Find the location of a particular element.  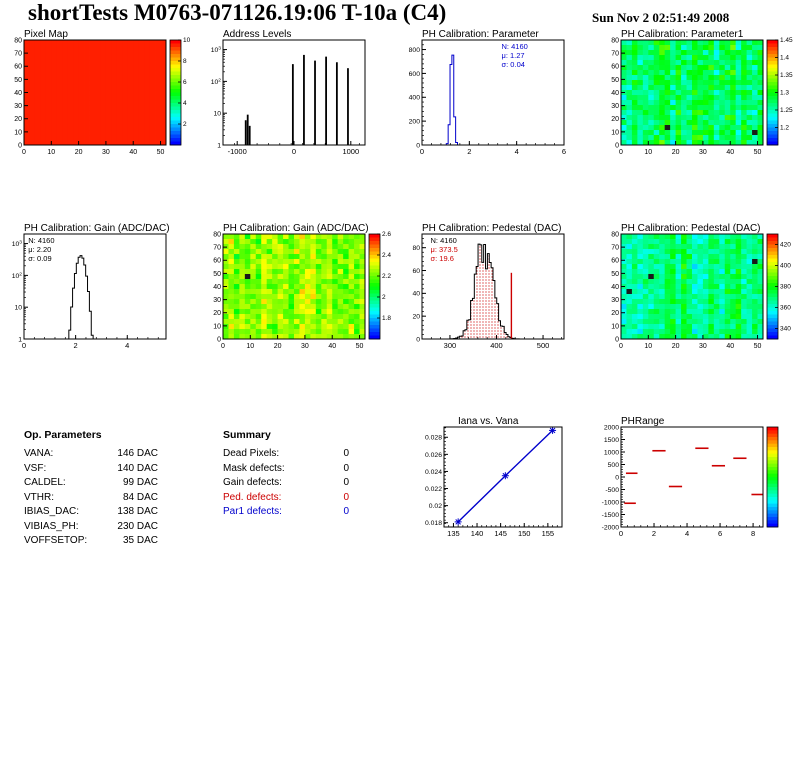

svg-text: 2.4 is located at coordinates (386, 255).